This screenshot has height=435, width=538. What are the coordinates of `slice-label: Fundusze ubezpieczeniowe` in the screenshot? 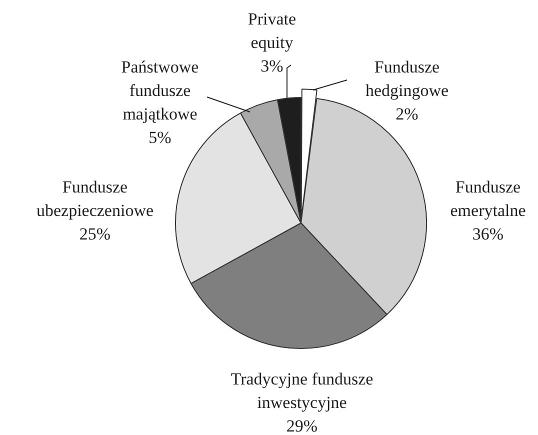 It's located at (95, 198).